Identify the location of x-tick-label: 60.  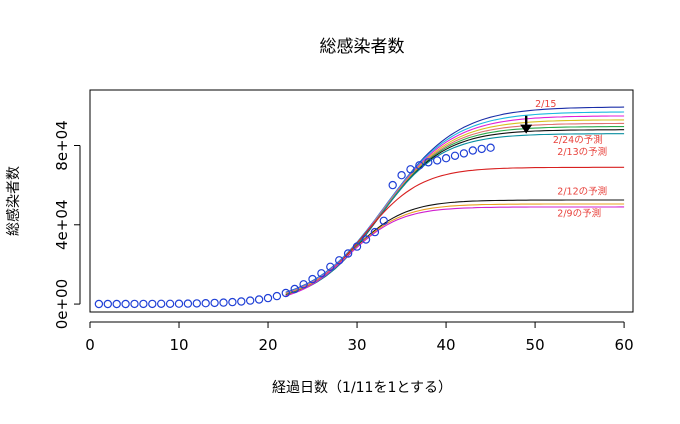
(624, 345).